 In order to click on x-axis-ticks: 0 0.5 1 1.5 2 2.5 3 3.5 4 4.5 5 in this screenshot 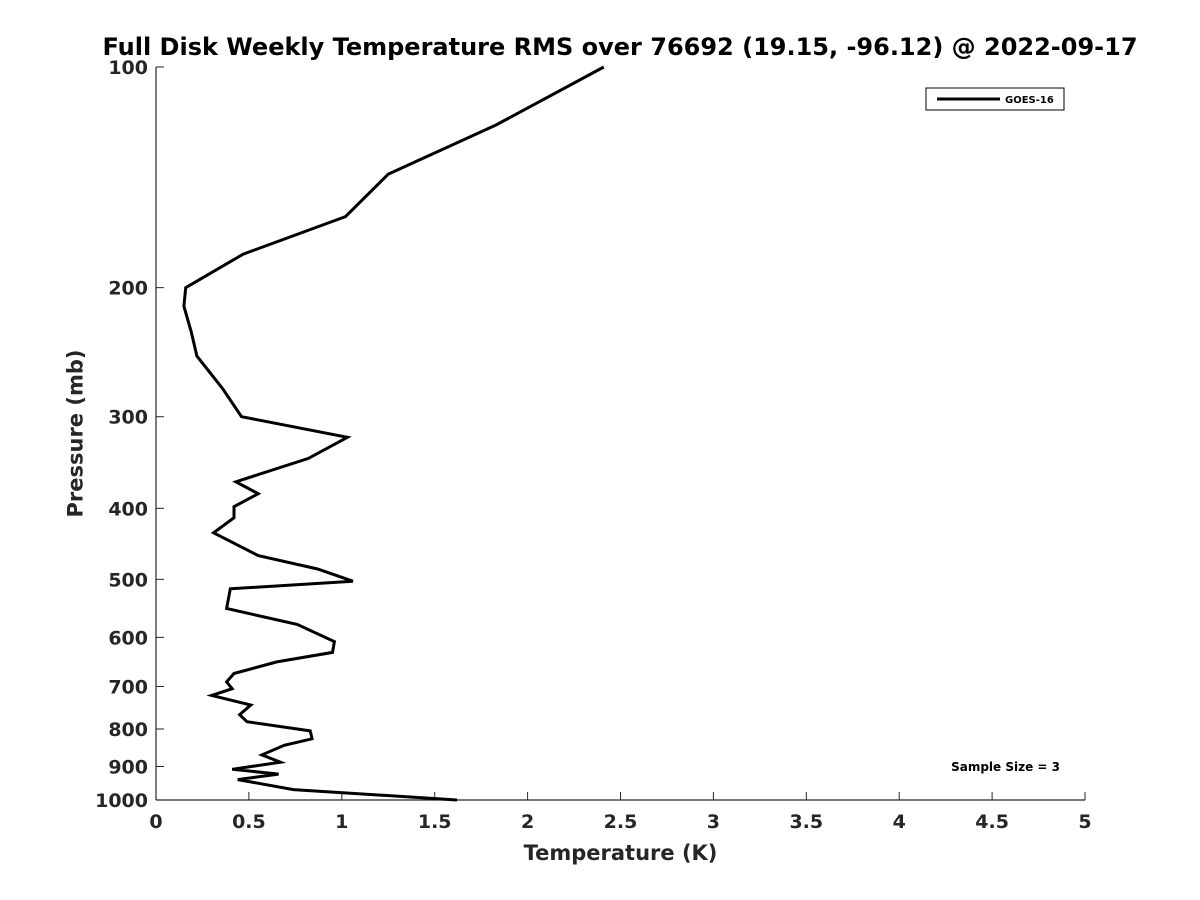, I will do `click(620, 812)`.